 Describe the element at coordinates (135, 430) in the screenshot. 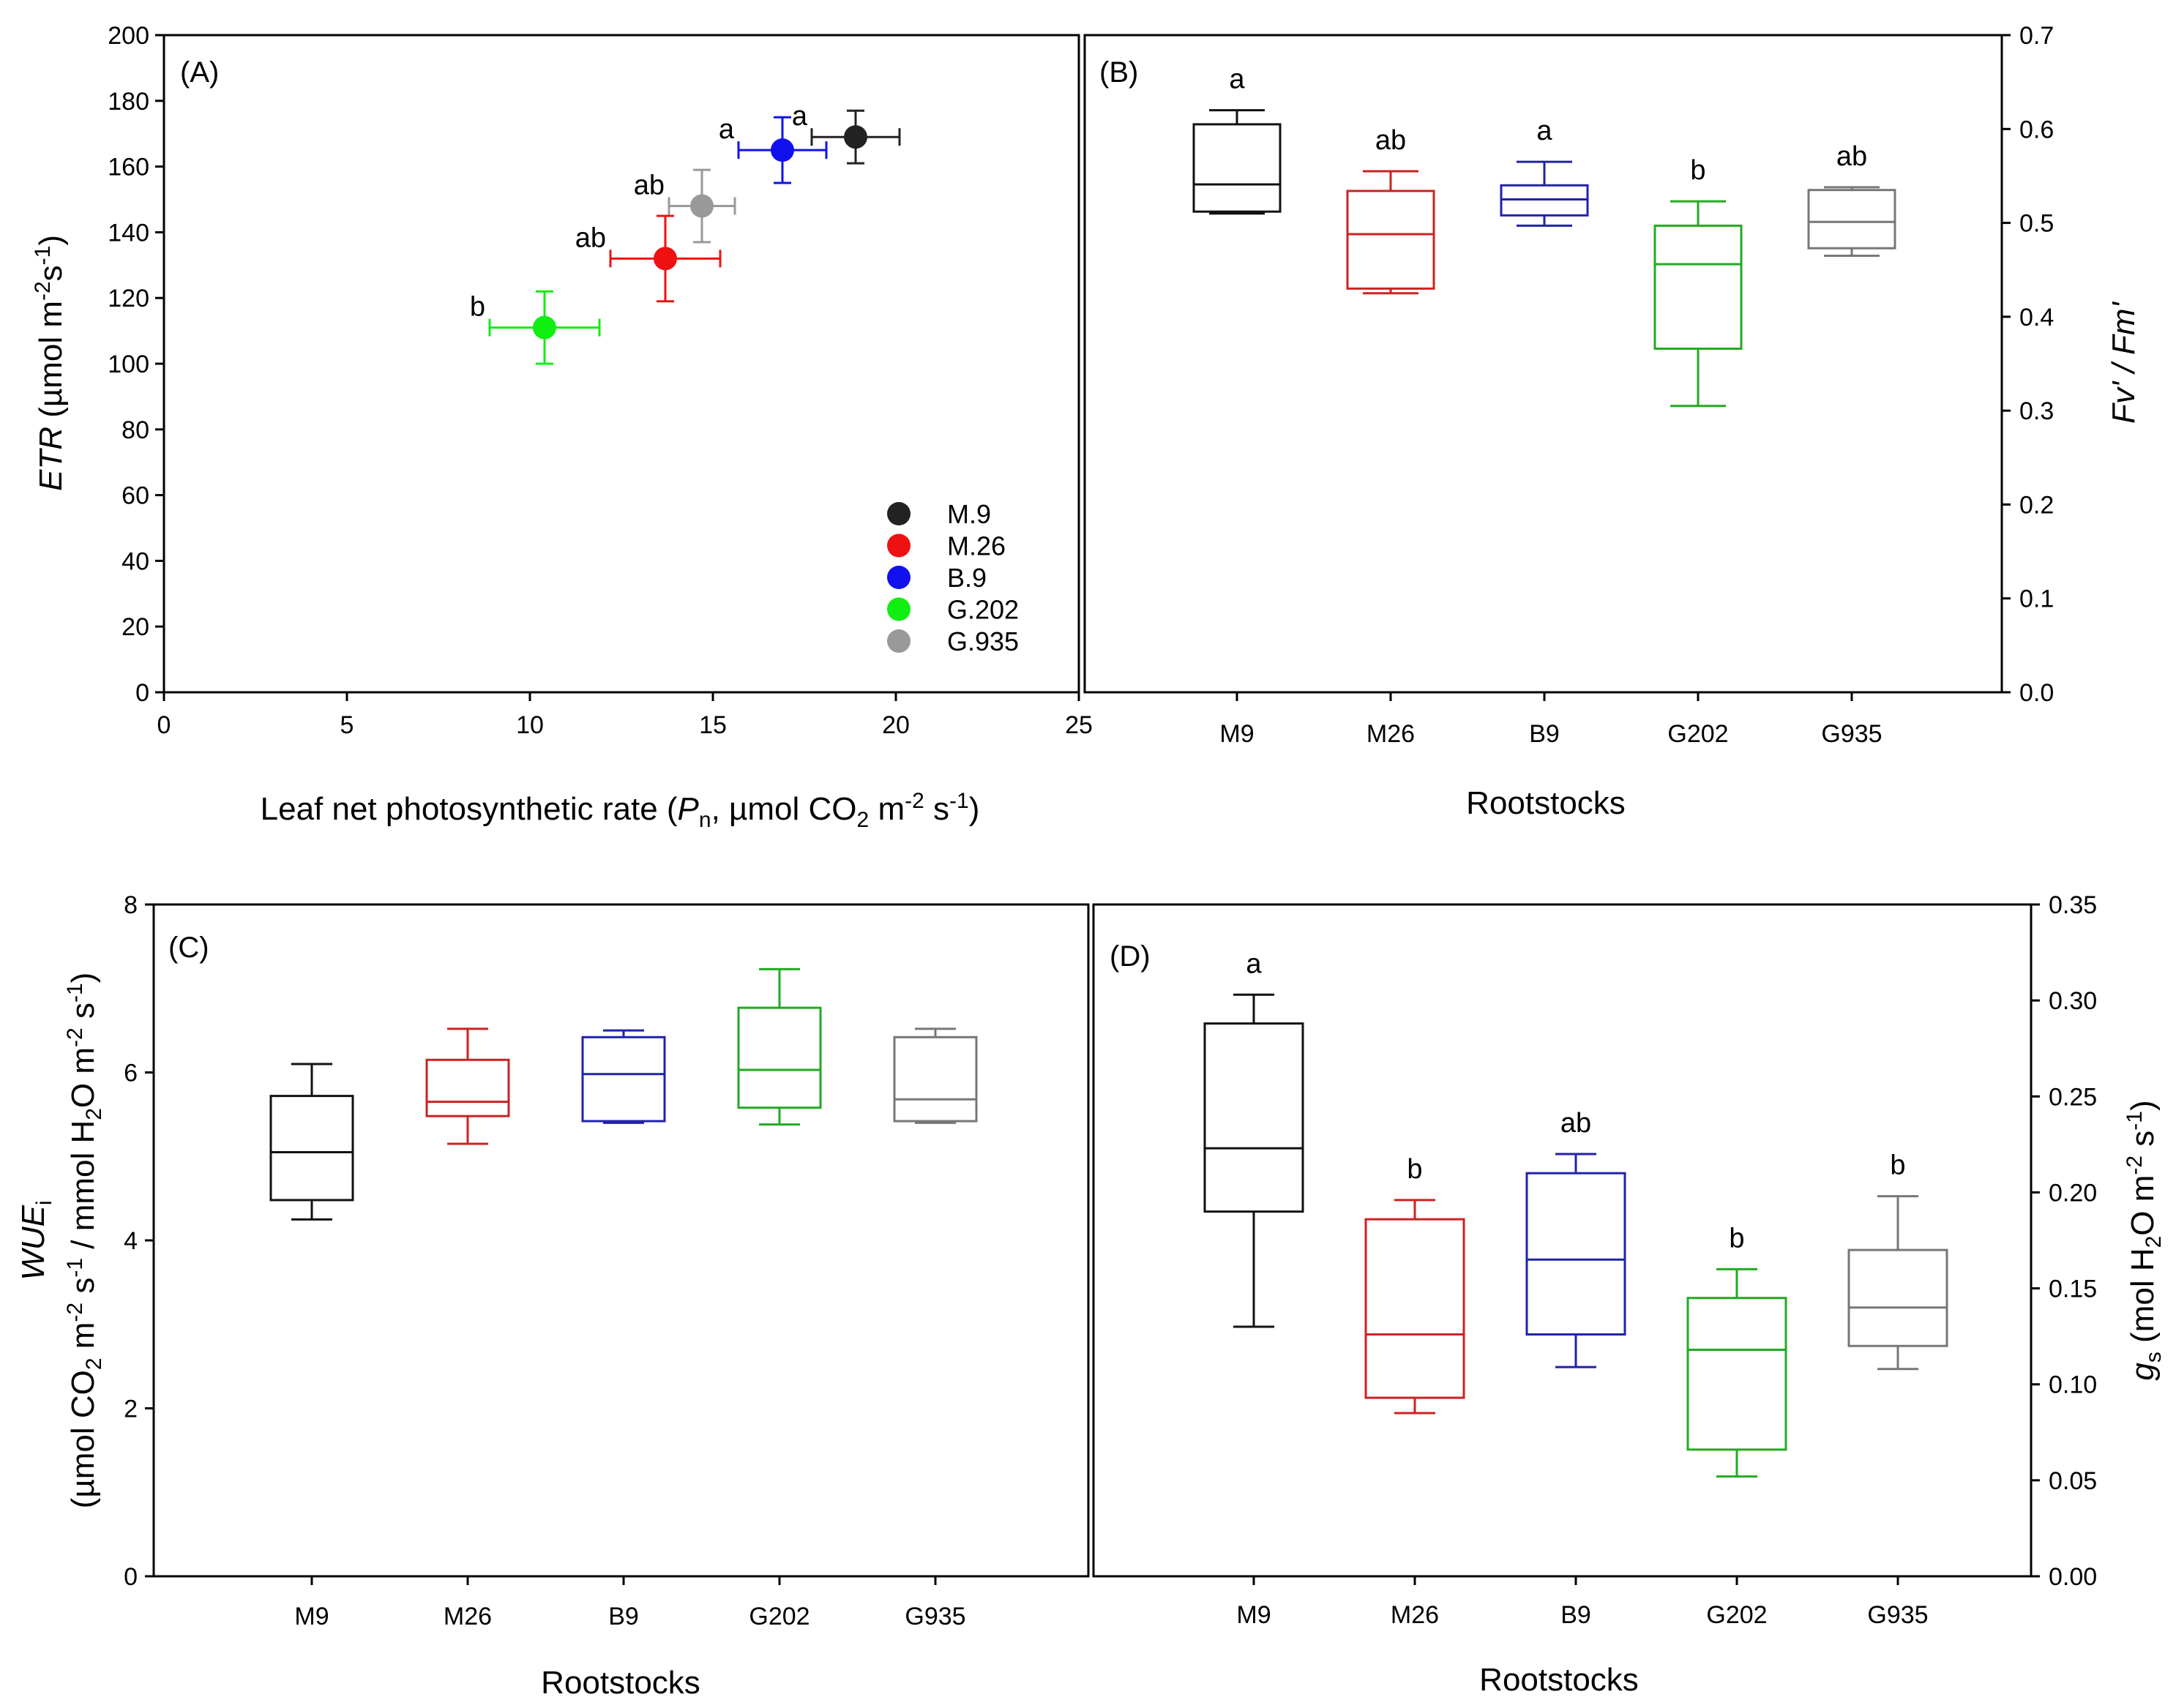

I see `y-tick-label: 80` at that location.